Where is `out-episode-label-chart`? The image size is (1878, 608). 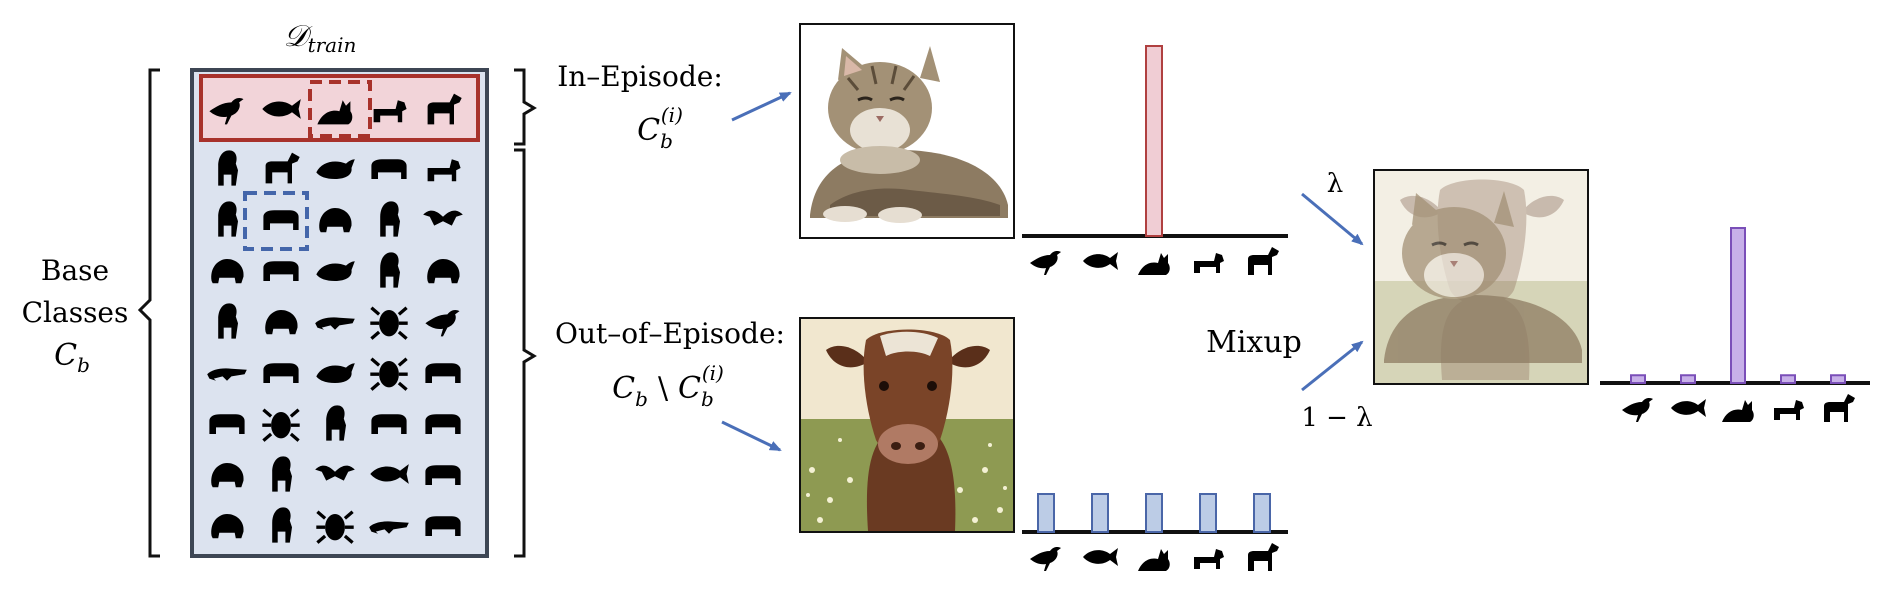
out-episode-label-chart is located at coordinates (1155, 532).